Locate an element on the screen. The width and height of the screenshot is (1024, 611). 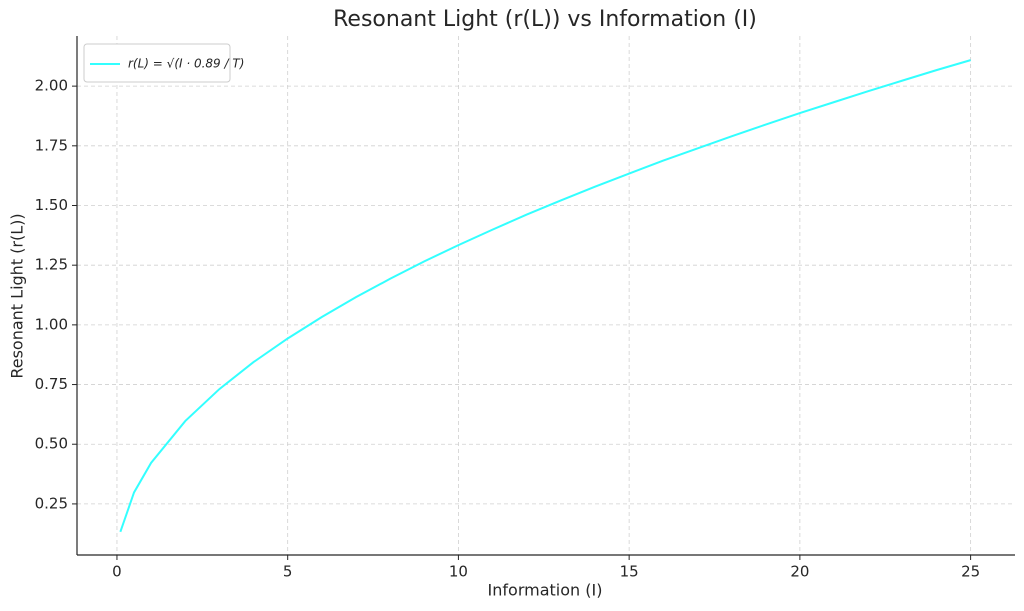
x-tick-label: 25 is located at coordinates (970, 572).